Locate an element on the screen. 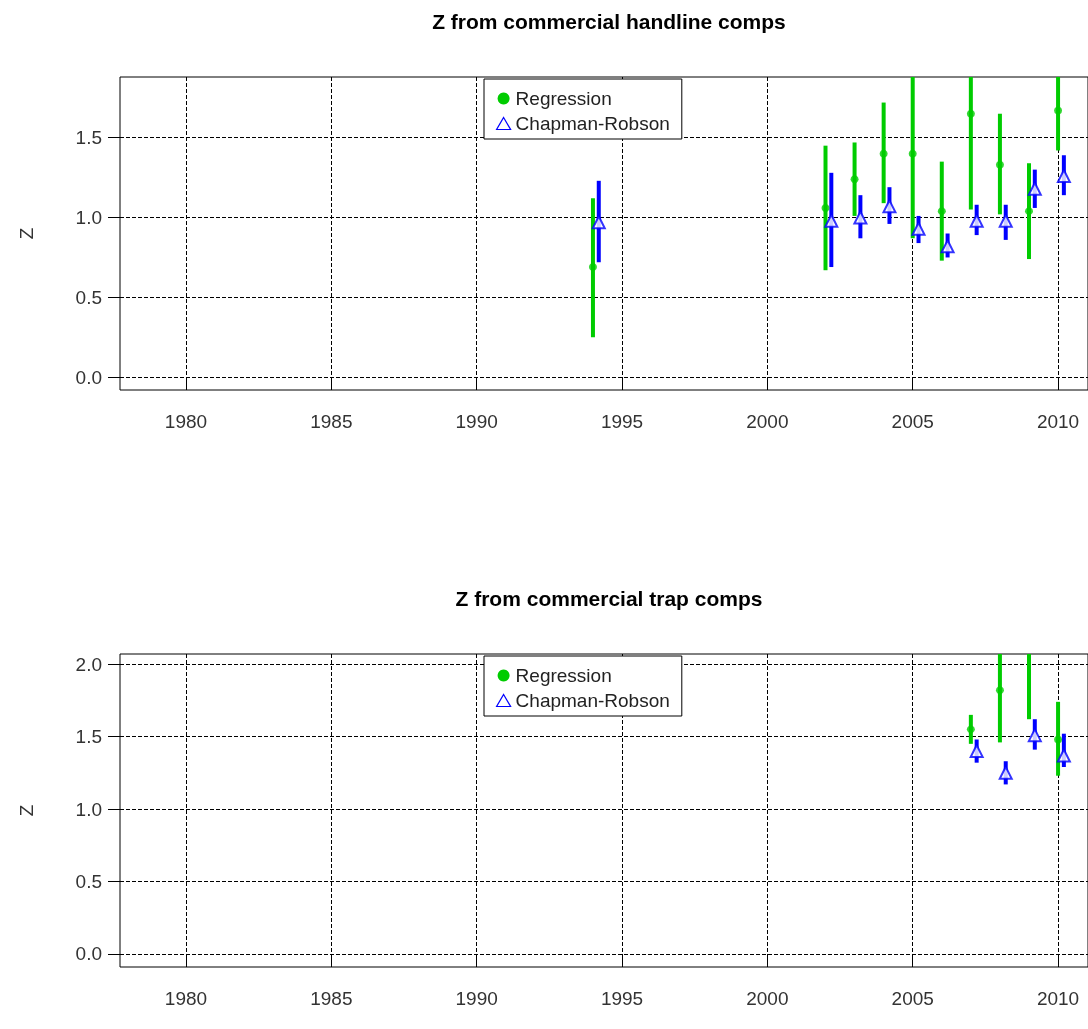  chart-title: Z from commercial handline comps is located at coordinates (609, 21).